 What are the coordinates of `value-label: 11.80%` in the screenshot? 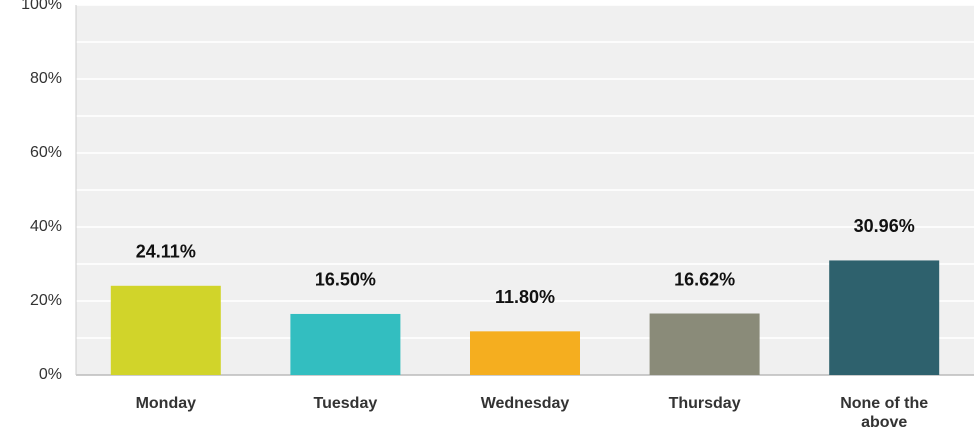 It's located at (525, 297).